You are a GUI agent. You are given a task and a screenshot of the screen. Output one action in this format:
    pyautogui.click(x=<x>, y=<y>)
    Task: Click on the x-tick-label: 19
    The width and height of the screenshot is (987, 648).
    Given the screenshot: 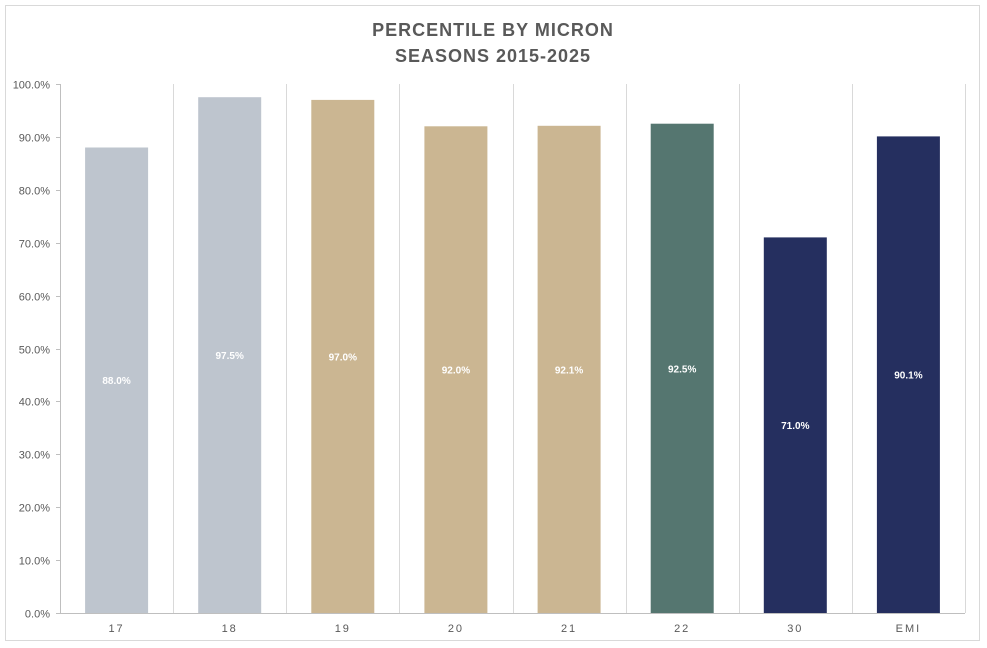 What is the action you would take?
    pyautogui.click(x=343, y=629)
    